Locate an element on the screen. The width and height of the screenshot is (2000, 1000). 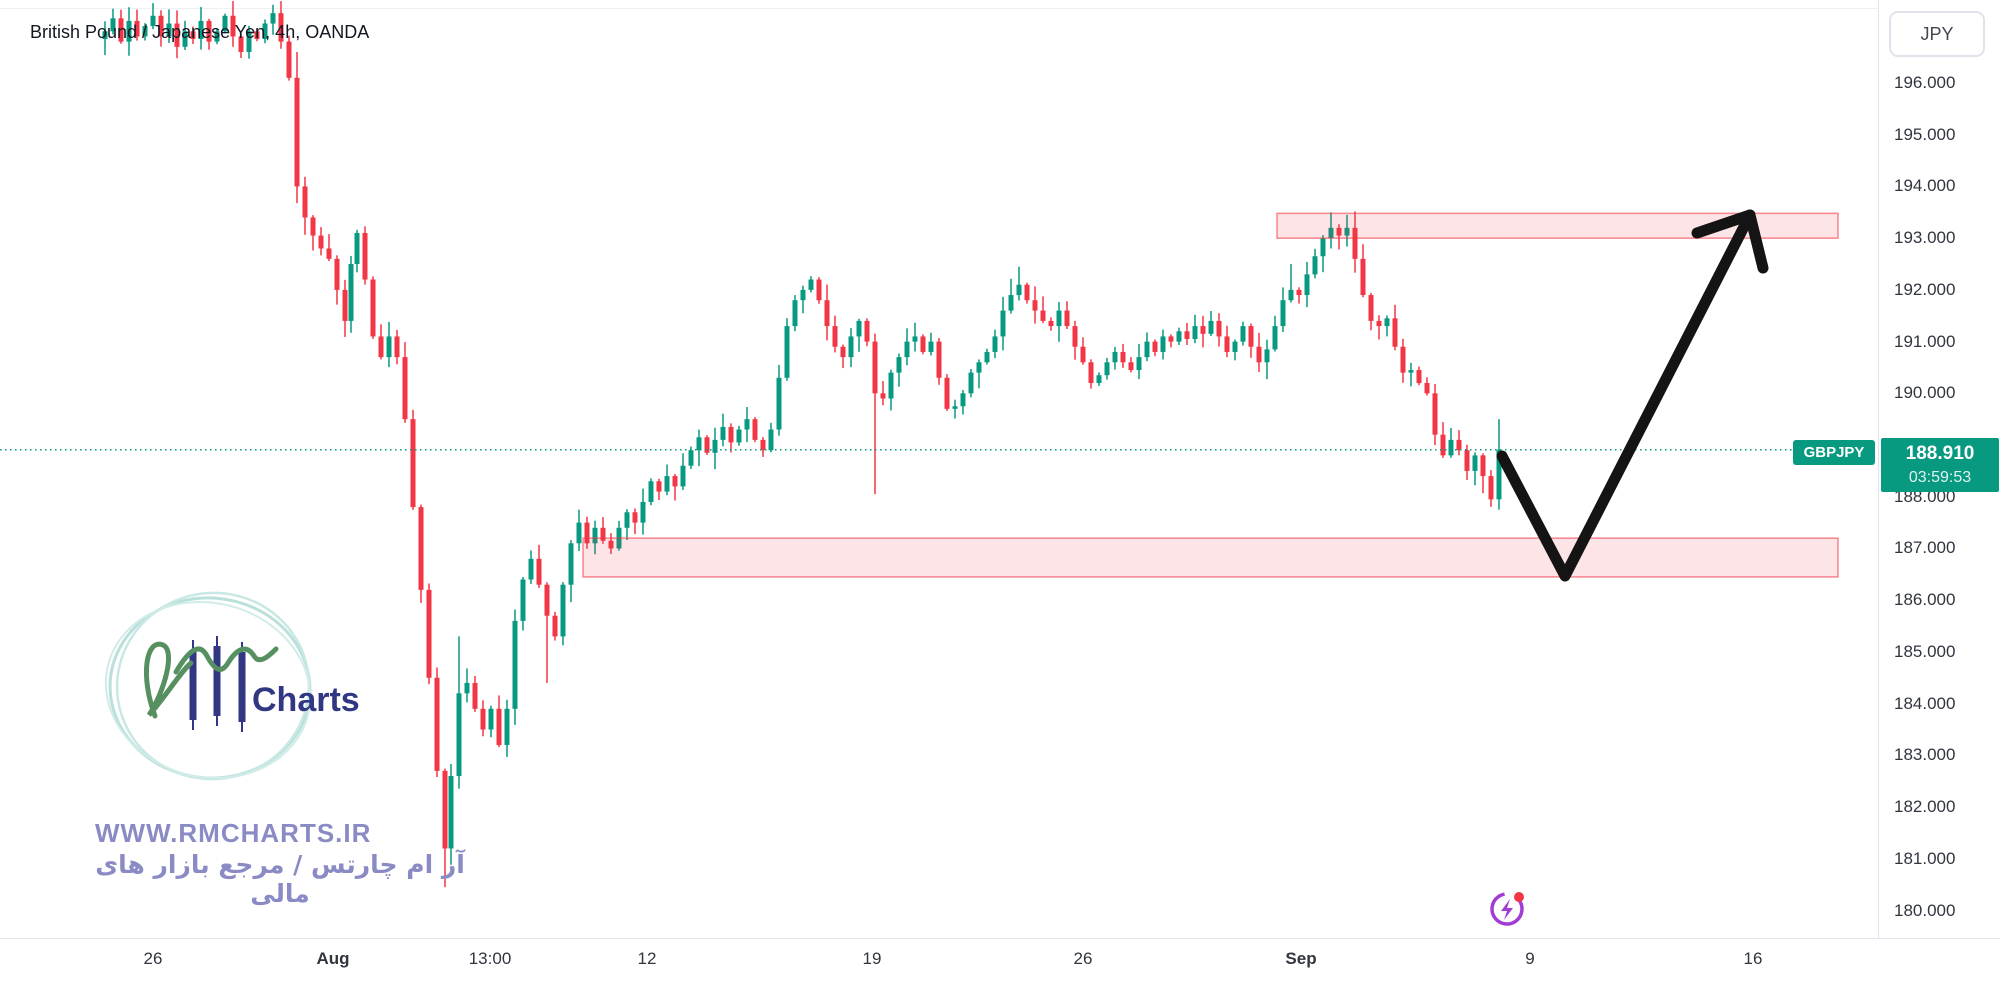
brand-watermark-logo: Charts is located at coordinates (232, 686).